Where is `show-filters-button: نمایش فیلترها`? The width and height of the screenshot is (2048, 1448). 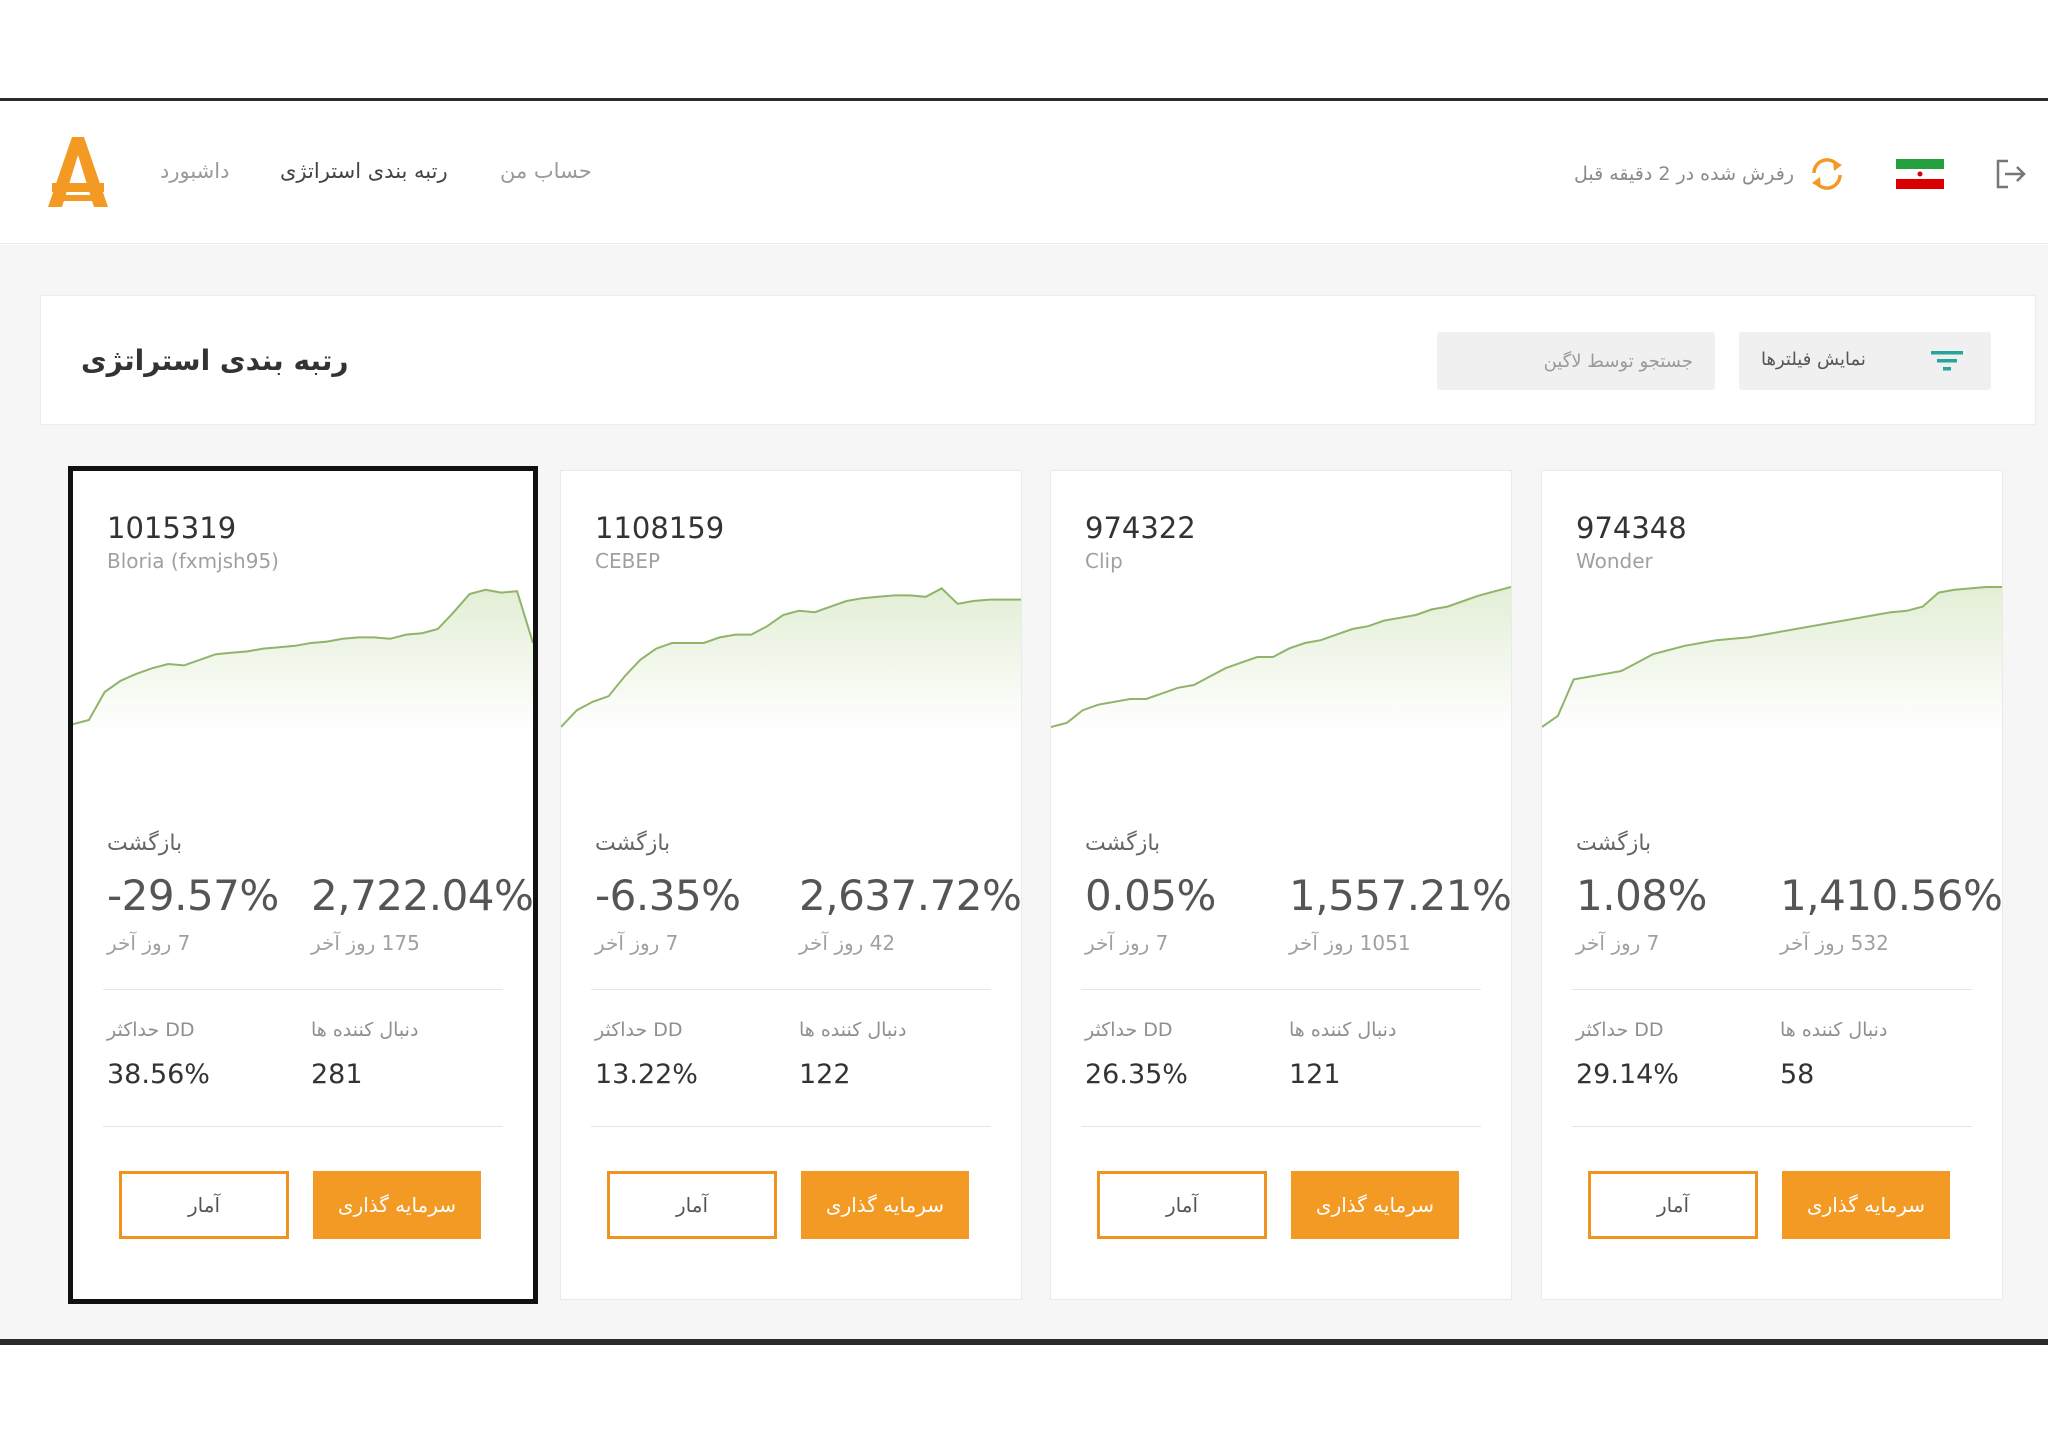
show-filters-button: نمایش فیلترها is located at coordinates (1865, 361).